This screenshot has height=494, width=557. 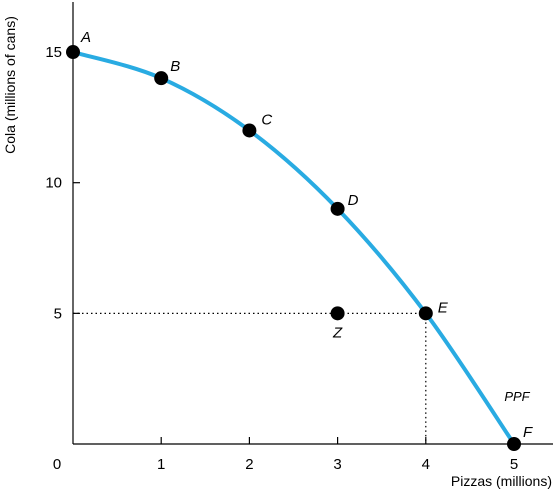 I want to click on point-b, so click(x=161, y=78).